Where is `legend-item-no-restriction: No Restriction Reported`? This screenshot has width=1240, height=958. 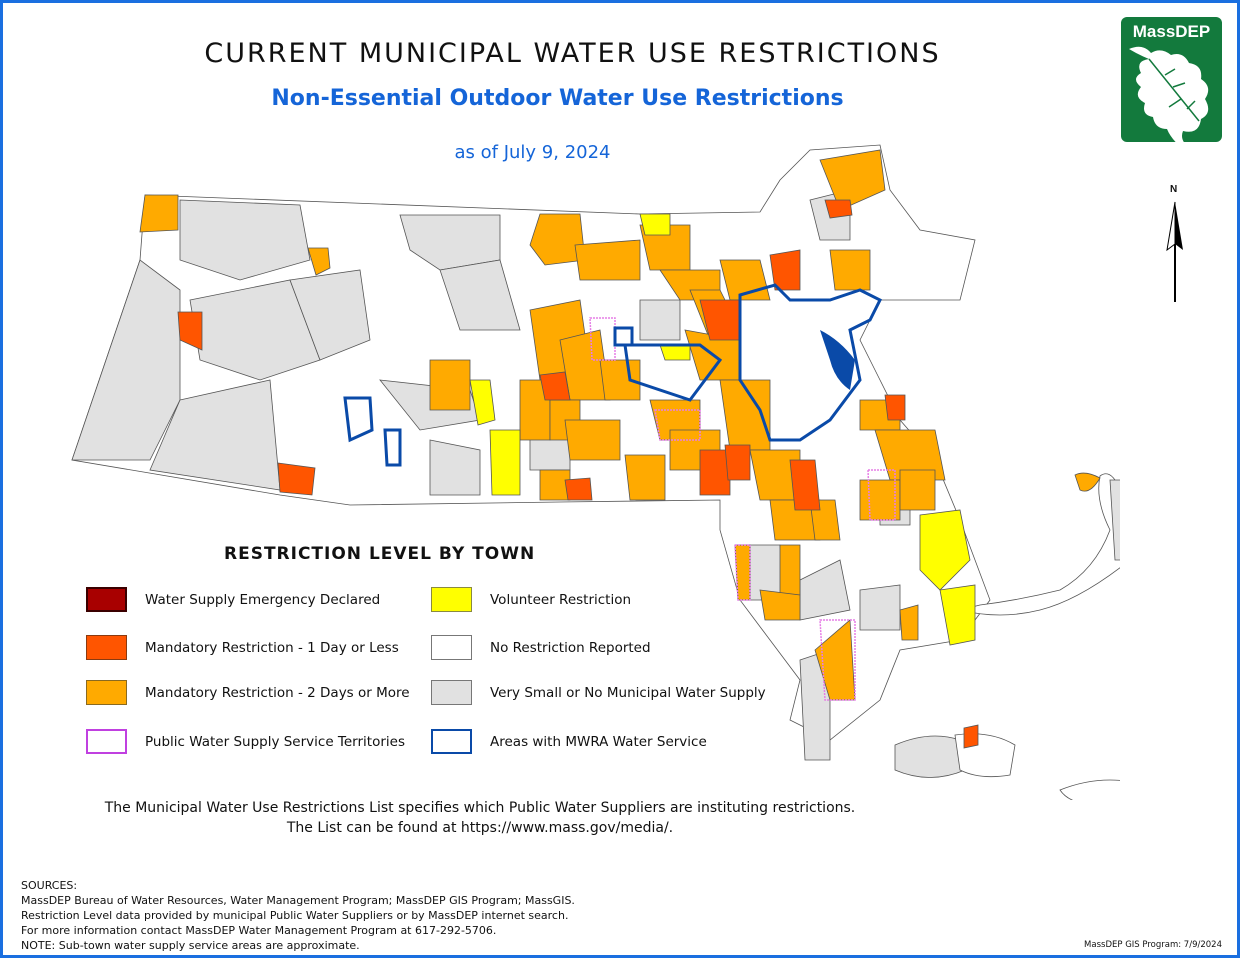
legend-item-no-restriction: No Restriction Reported is located at coordinates (541, 647).